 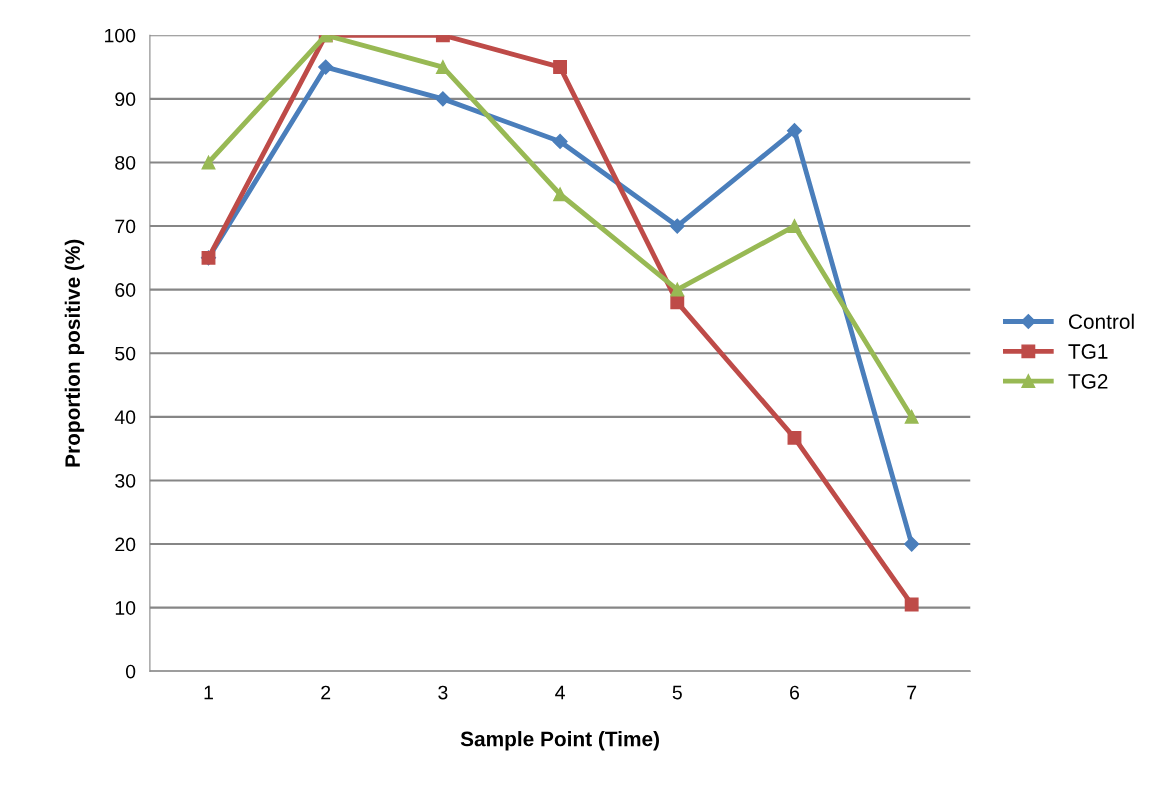 What do you see at coordinates (795, 692) in the screenshot?
I see `x-tick-label: 6` at bounding box center [795, 692].